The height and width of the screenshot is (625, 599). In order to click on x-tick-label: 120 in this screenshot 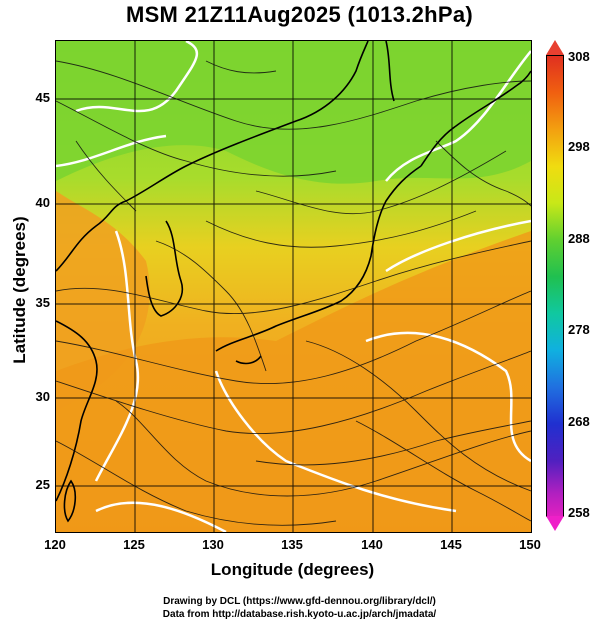, I will do `click(55, 544)`.